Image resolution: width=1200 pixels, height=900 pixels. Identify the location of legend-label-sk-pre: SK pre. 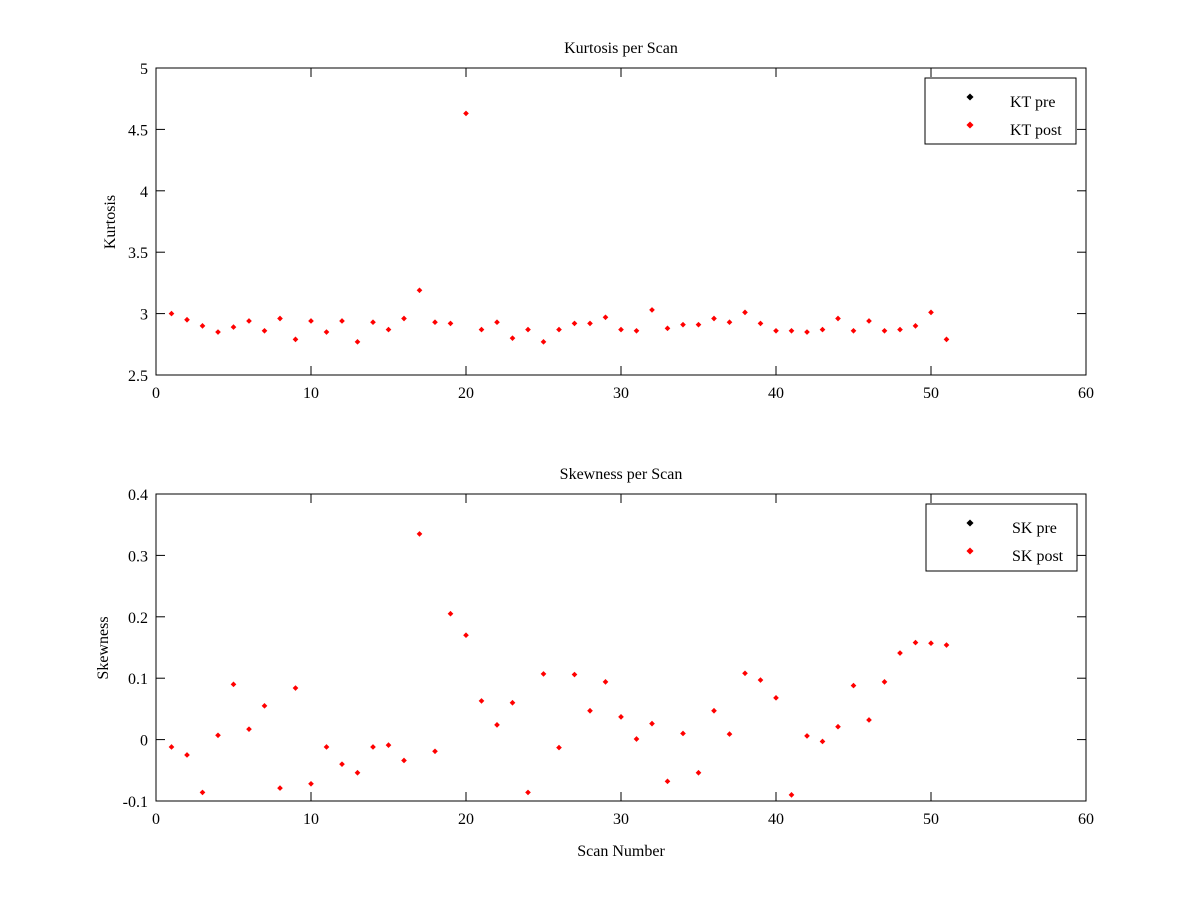
(1034, 528).